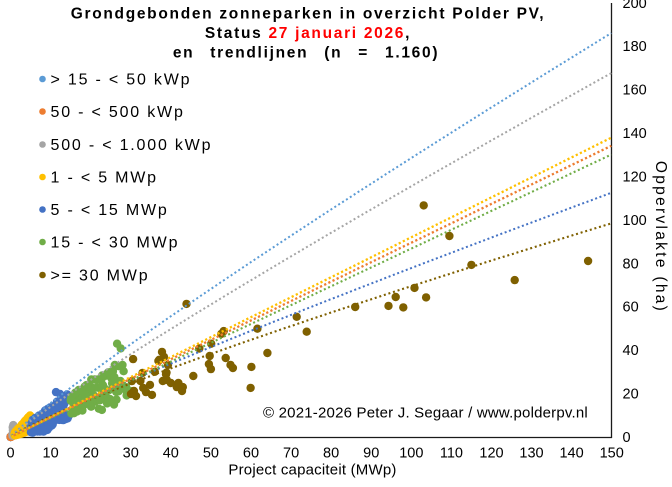 The height and width of the screenshot is (487, 672). What do you see at coordinates (211, 454) in the screenshot?
I see `svg-text: 50` at bounding box center [211, 454].